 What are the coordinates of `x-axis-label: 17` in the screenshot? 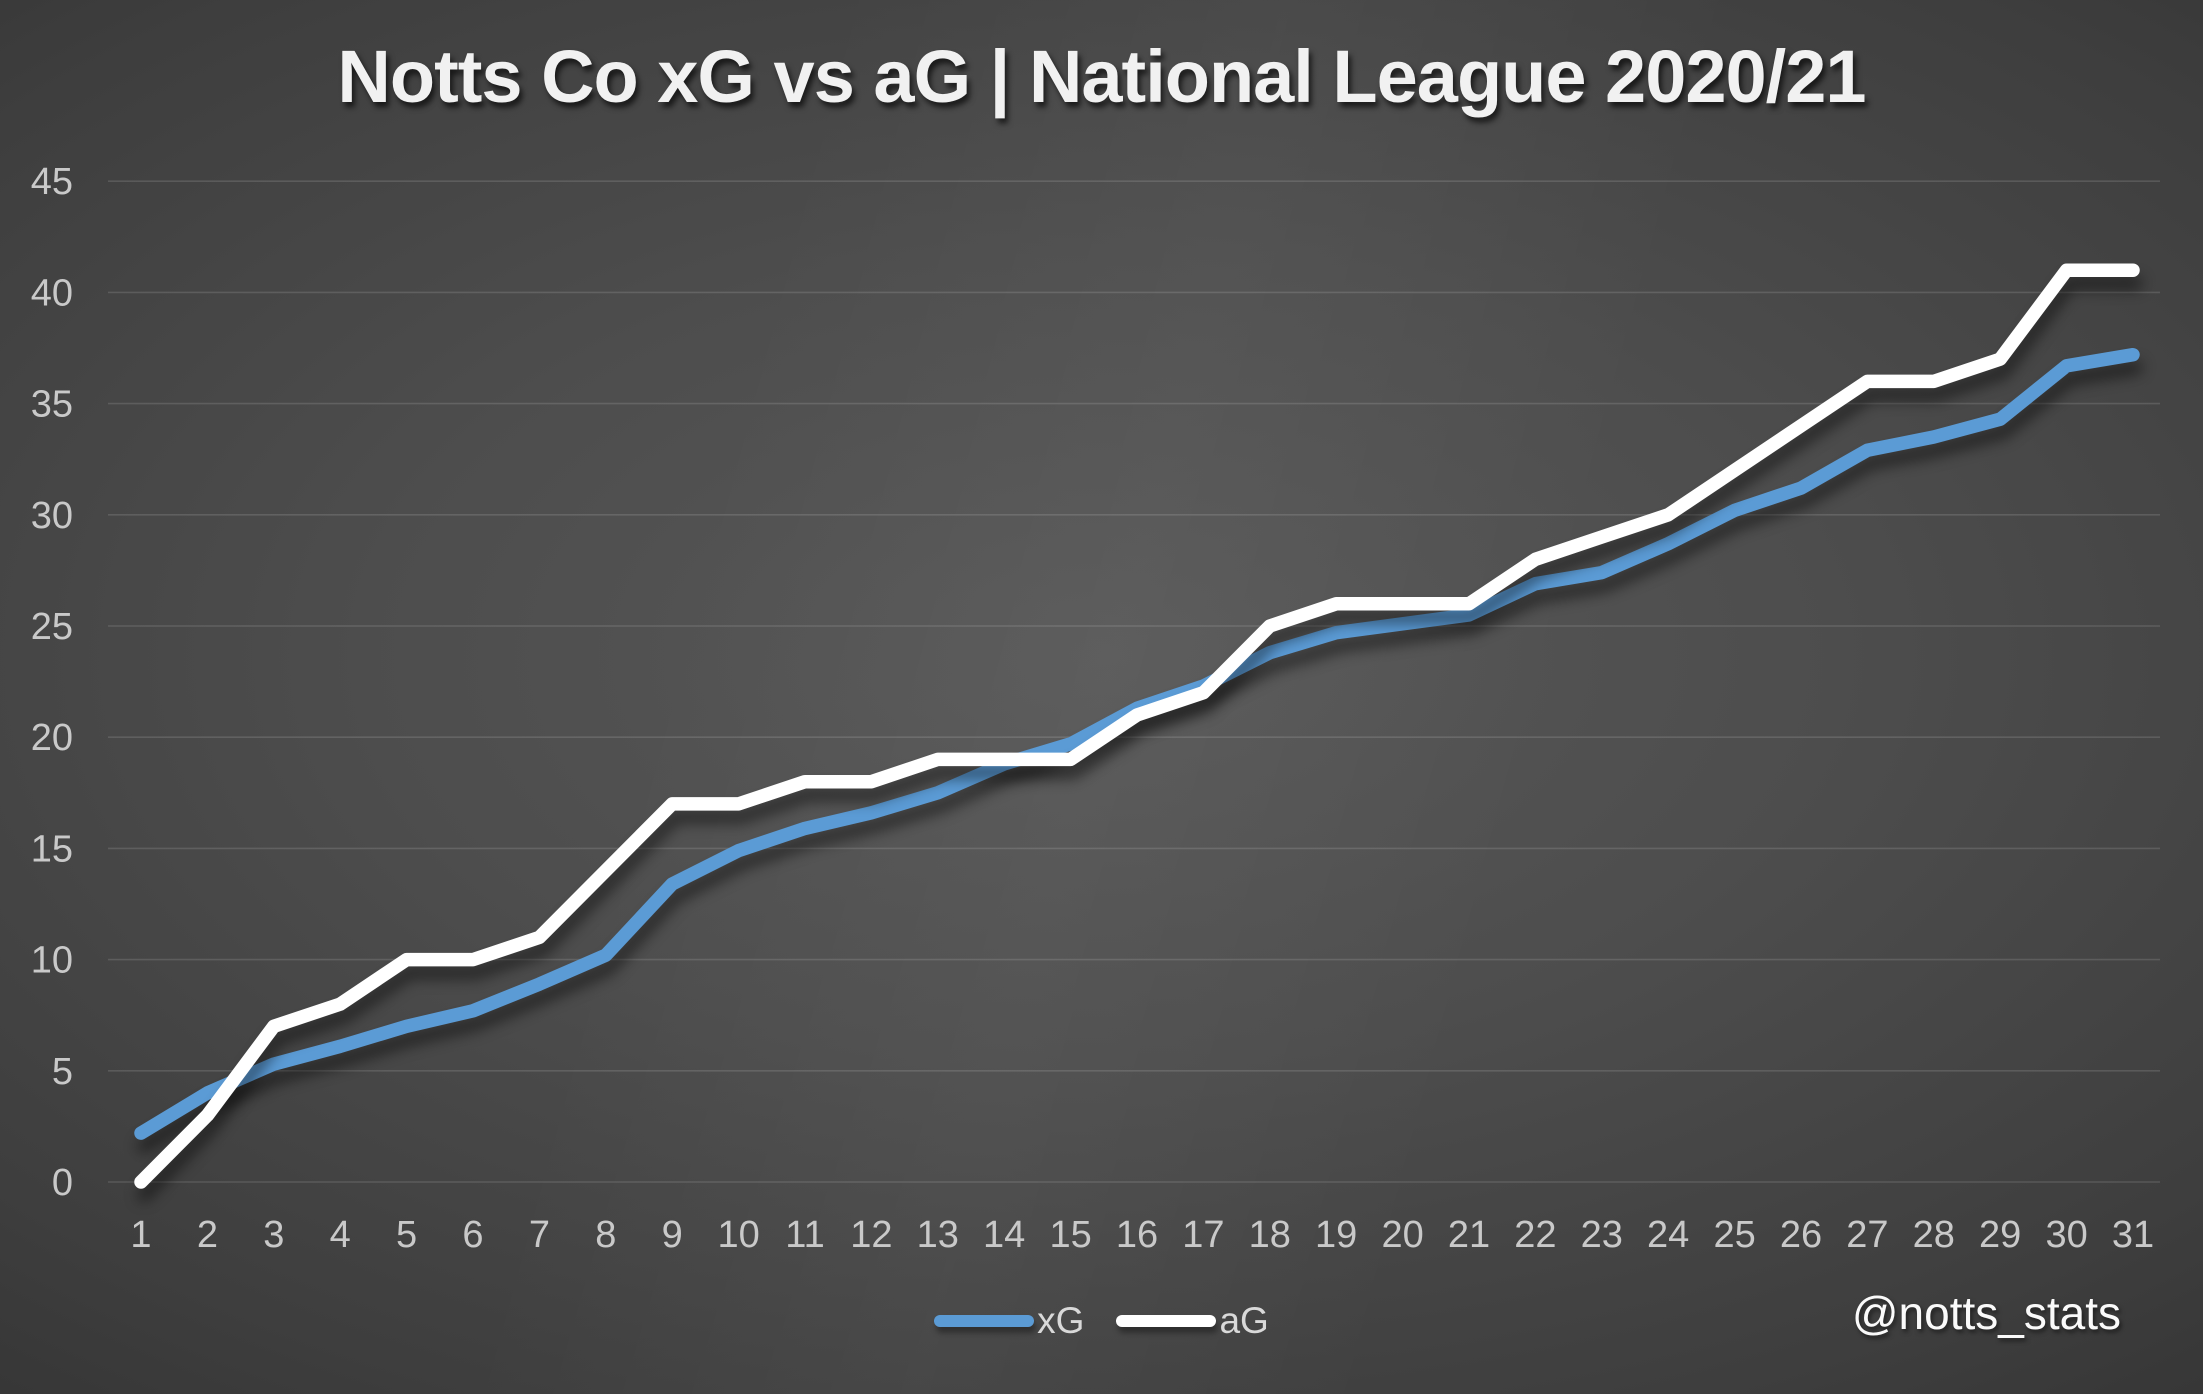 It's located at (1203, 1235).